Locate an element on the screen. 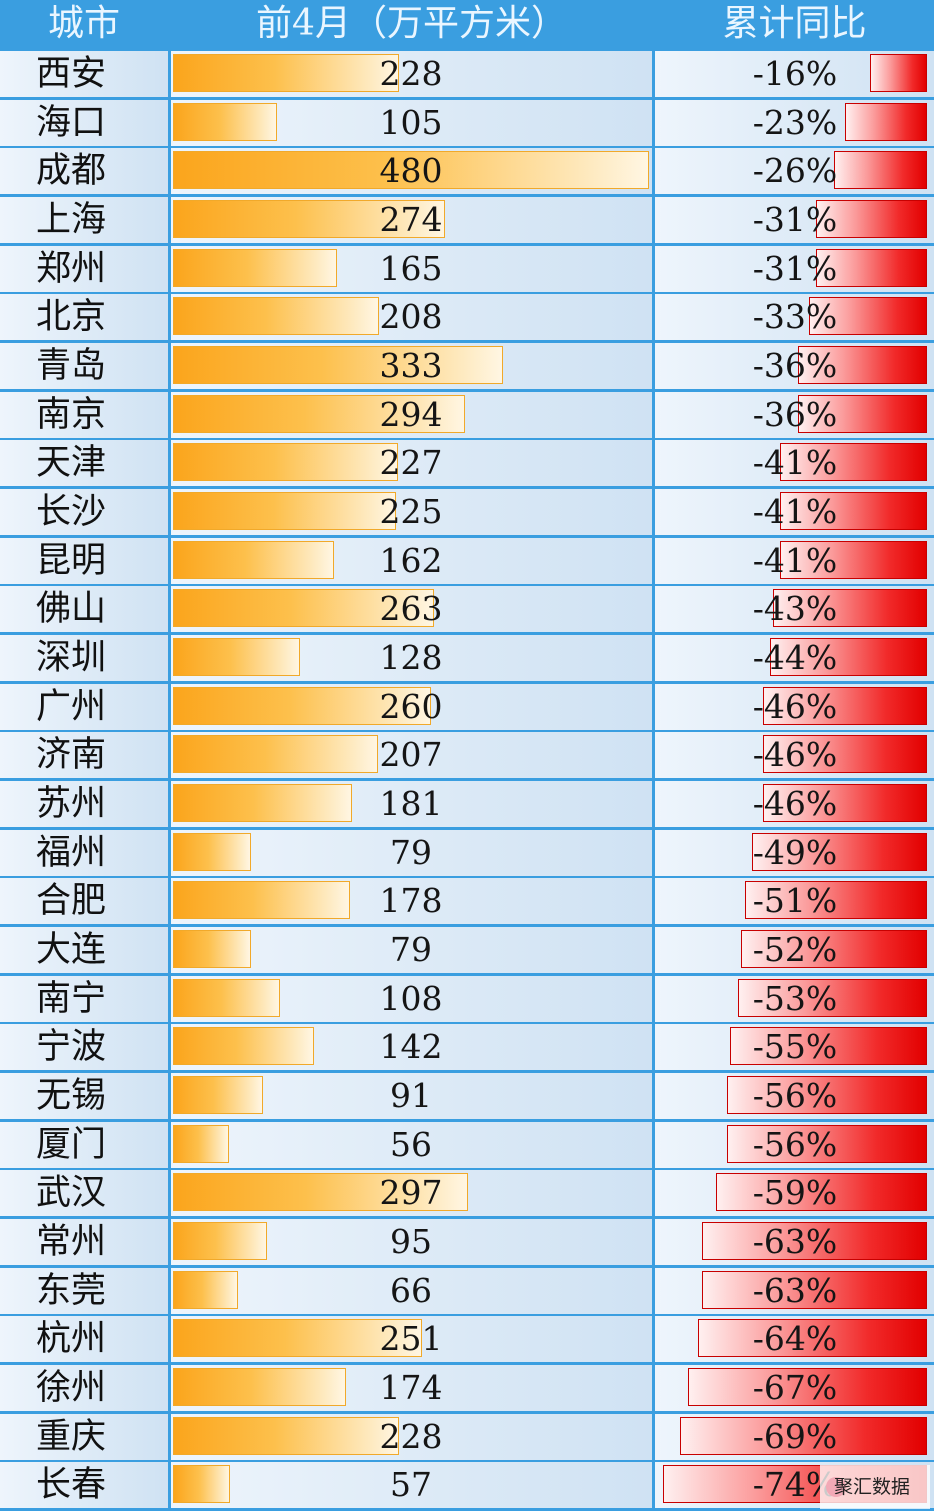 The image size is (934, 1511). yoy-cell: -36% is located at coordinates (794, 366).